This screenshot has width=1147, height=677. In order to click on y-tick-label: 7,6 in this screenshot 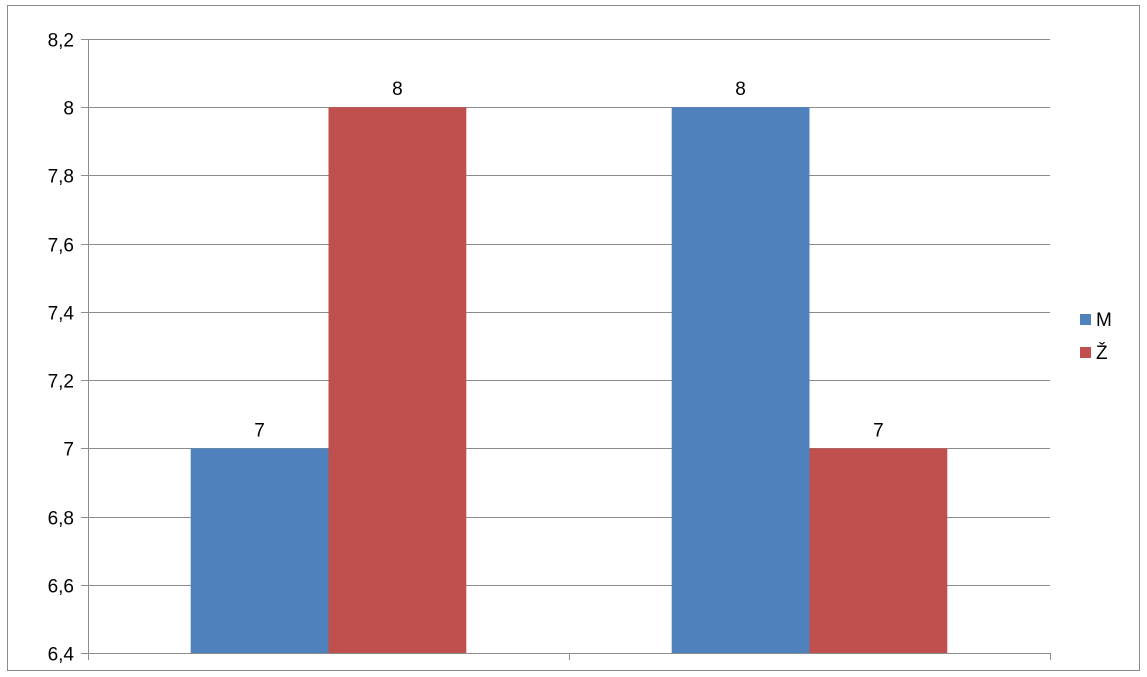, I will do `click(61, 246)`.